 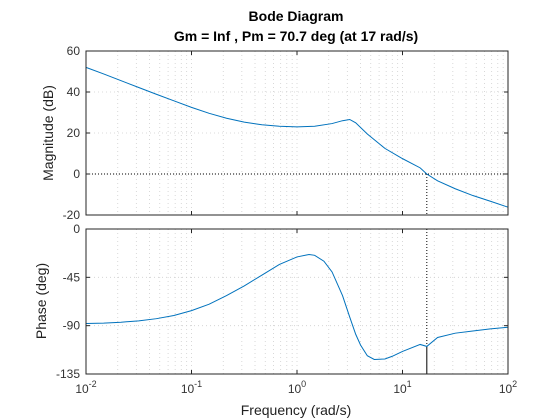 I want to click on y-tick-label: -90, so click(x=72, y=326).